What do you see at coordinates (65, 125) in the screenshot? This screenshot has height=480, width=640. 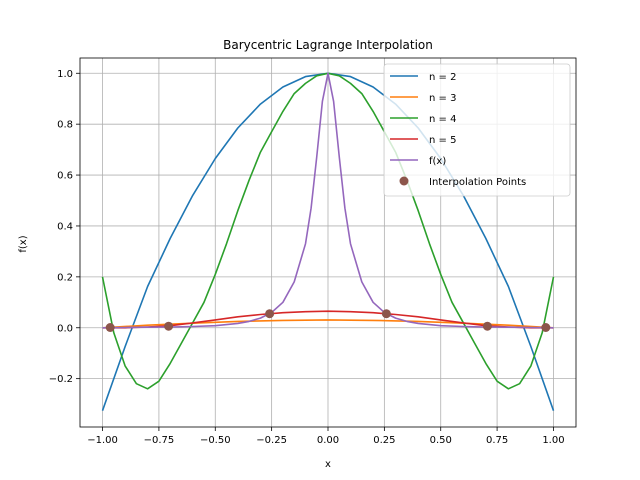 I see `y-tick-label: 0.8` at bounding box center [65, 125].